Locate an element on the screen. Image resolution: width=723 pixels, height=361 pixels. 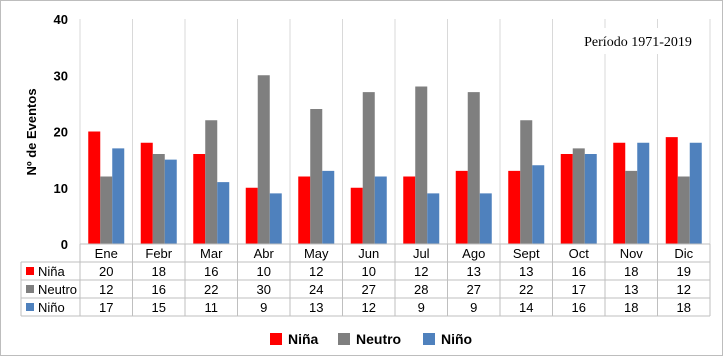
bar-neutro-may is located at coordinates (316, 176).